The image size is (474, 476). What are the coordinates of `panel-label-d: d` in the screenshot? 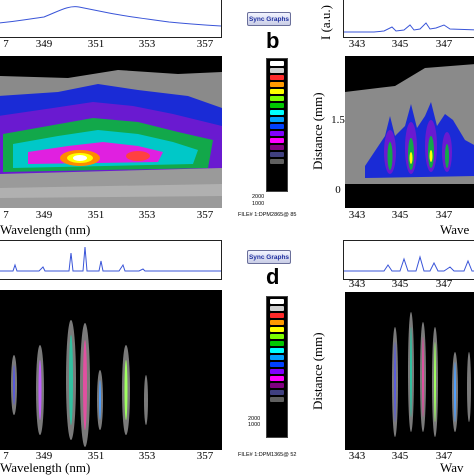 It's located at (273, 276).